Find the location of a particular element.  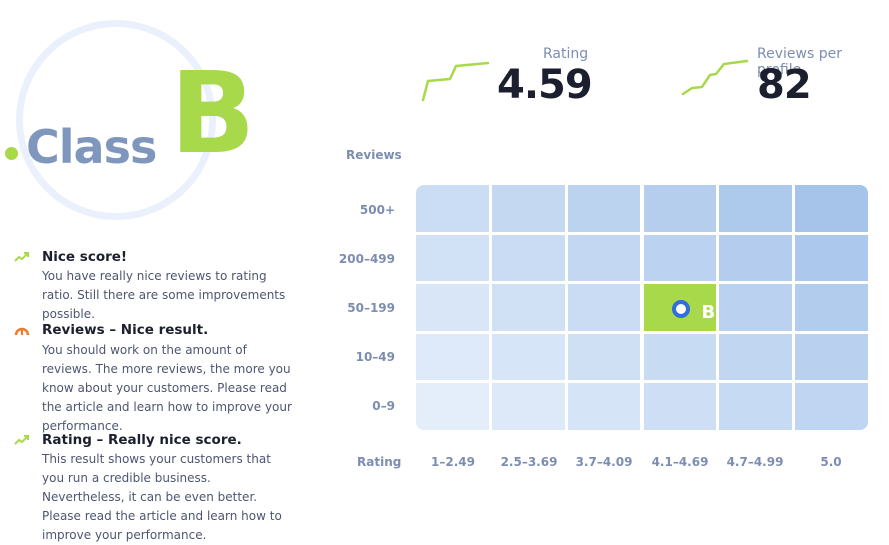

rating-sparkline-icon is located at coordinates (455, 81).